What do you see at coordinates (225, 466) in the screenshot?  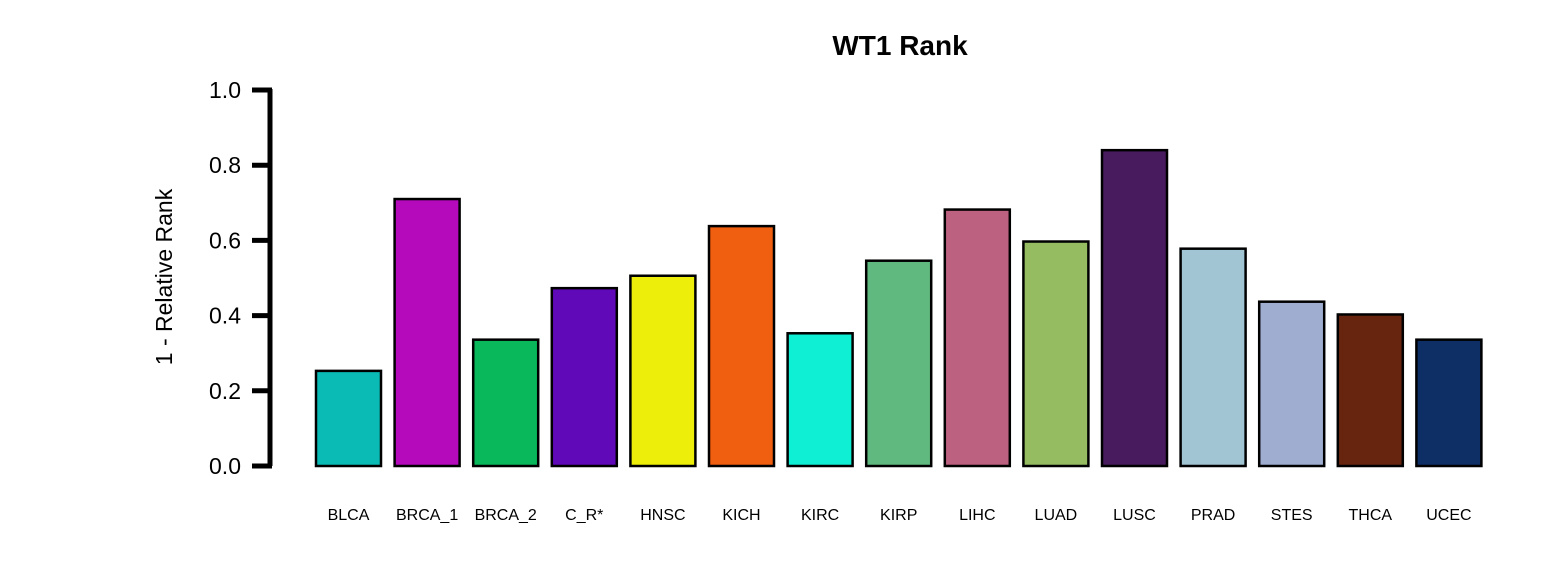 I see `y-tick-label: 0.0` at bounding box center [225, 466].